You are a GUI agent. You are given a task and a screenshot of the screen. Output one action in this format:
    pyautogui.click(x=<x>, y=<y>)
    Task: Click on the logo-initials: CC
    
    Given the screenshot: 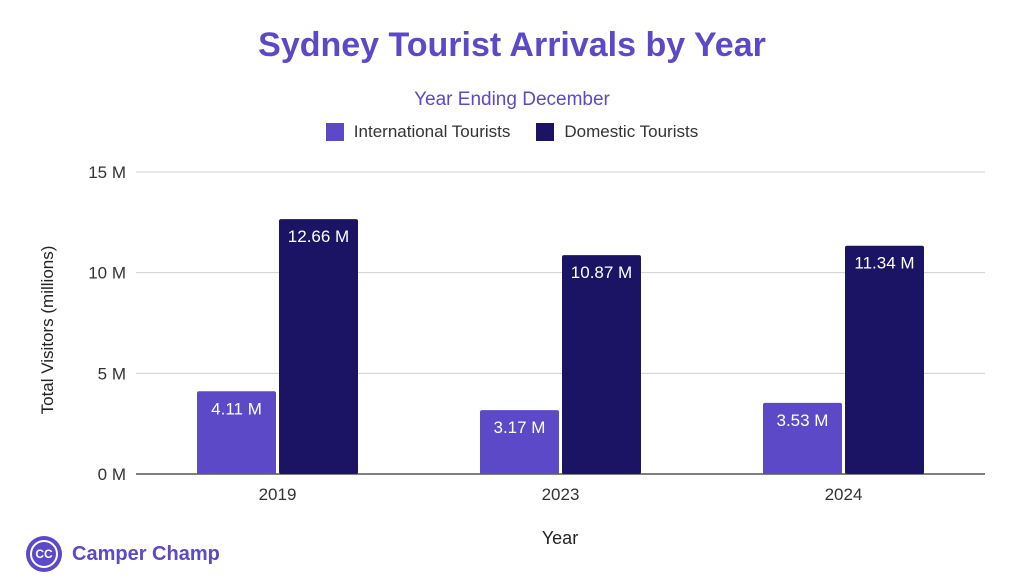 What is the action you would take?
    pyautogui.click(x=44, y=554)
    